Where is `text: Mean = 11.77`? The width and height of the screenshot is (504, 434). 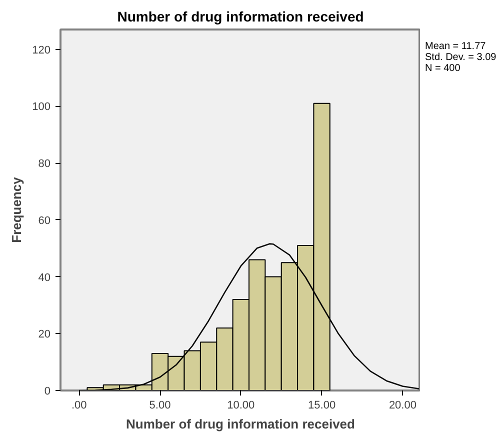 text: Mean = 11.77 is located at coordinates (455, 46).